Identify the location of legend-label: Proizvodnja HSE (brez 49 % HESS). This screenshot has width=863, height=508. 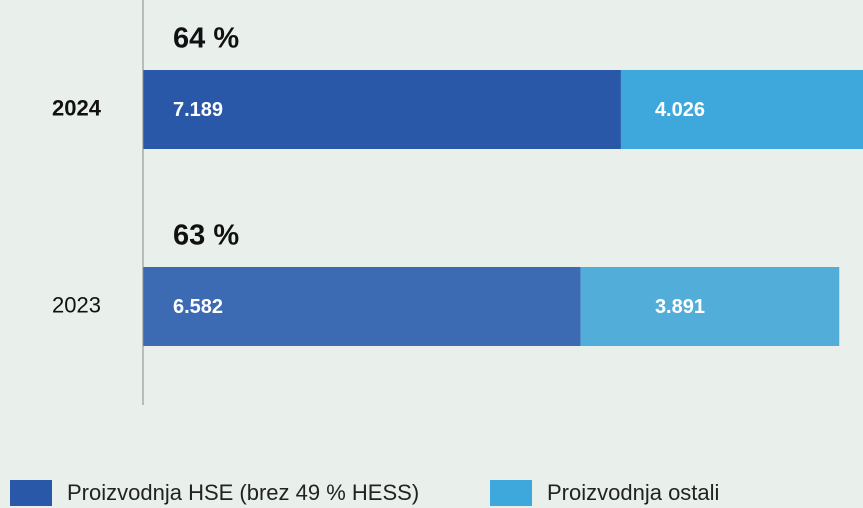
(243, 492).